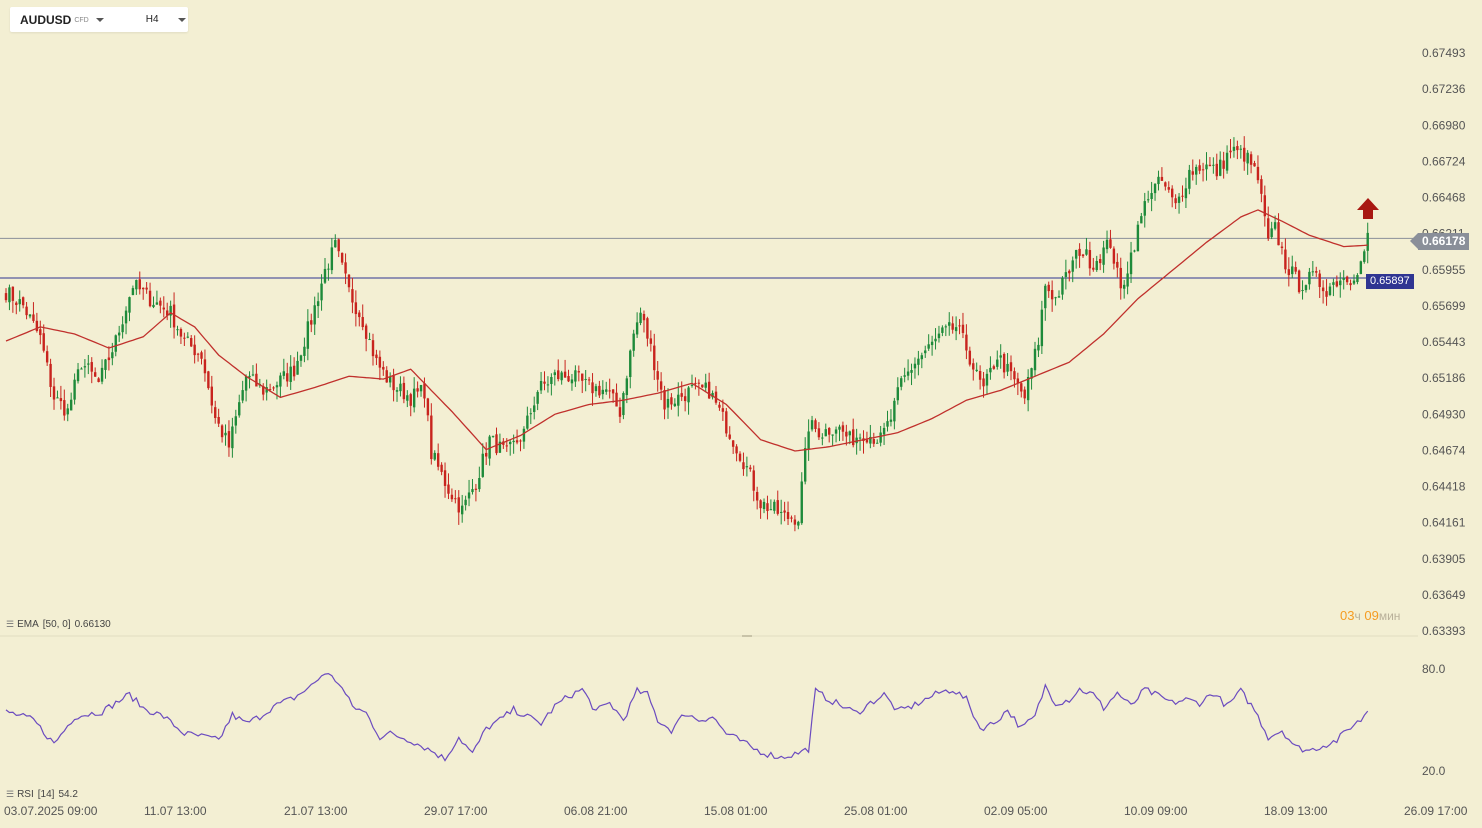  Describe the element at coordinates (1390, 281) in the screenshot. I see `level-price-tag: 0.65897` at that location.